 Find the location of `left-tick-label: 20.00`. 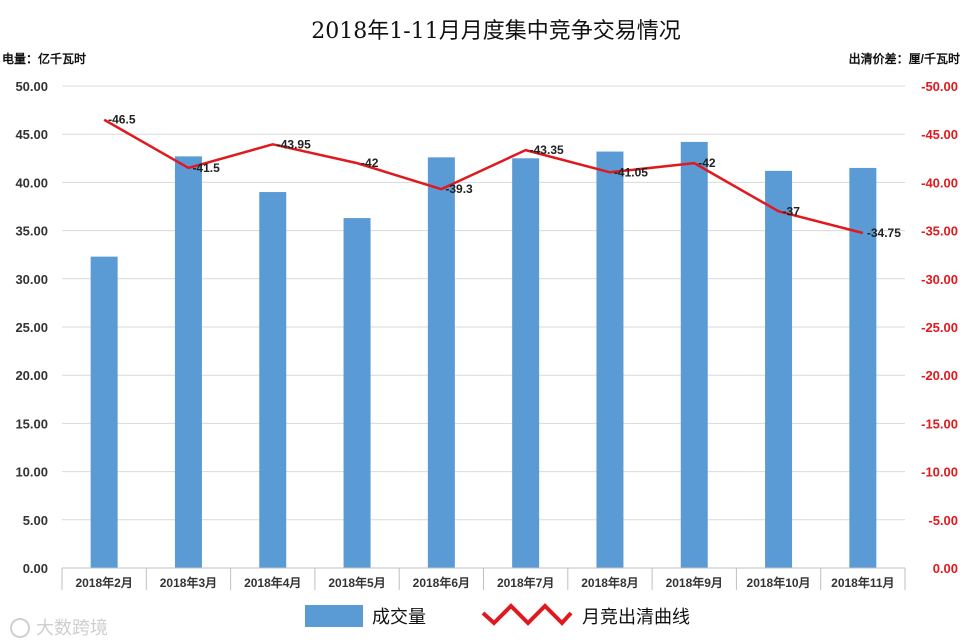

left-tick-label: 20.00 is located at coordinates (31, 375).